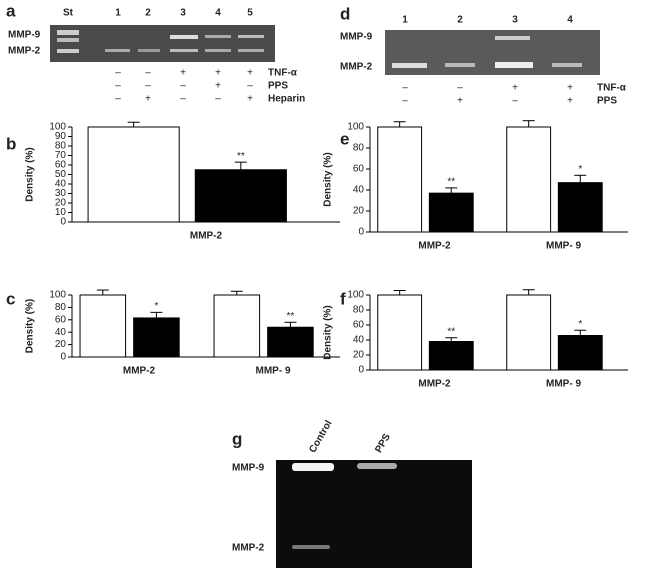 The height and width of the screenshot is (577, 645). What do you see at coordinates (11, 10) in the screenshot?
I see `panel-label: a` at bounding box center [11, 10].